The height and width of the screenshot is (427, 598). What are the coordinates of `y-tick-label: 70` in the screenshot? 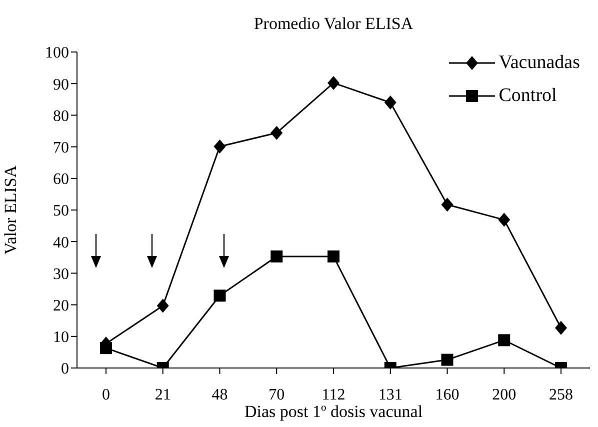 It's located at (61, 147).